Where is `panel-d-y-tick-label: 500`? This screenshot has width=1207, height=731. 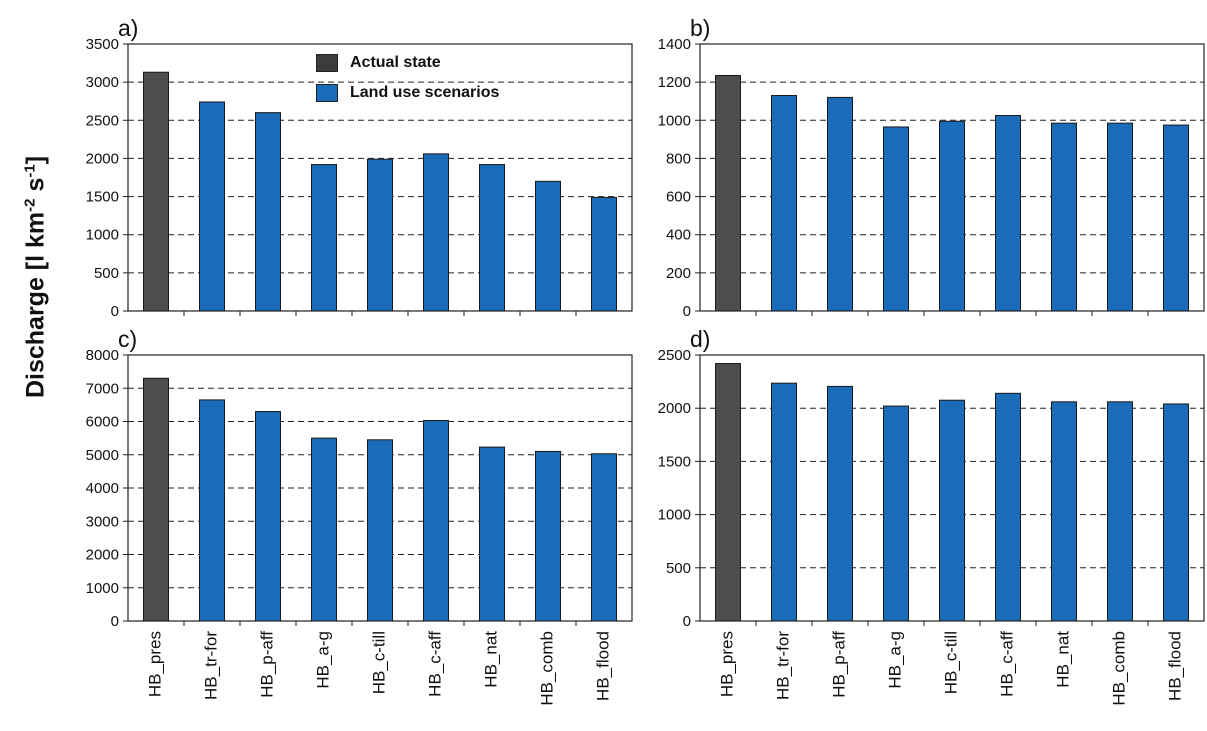 panel-d-y-tick-label: 500 is located at coordinates (678, 568).